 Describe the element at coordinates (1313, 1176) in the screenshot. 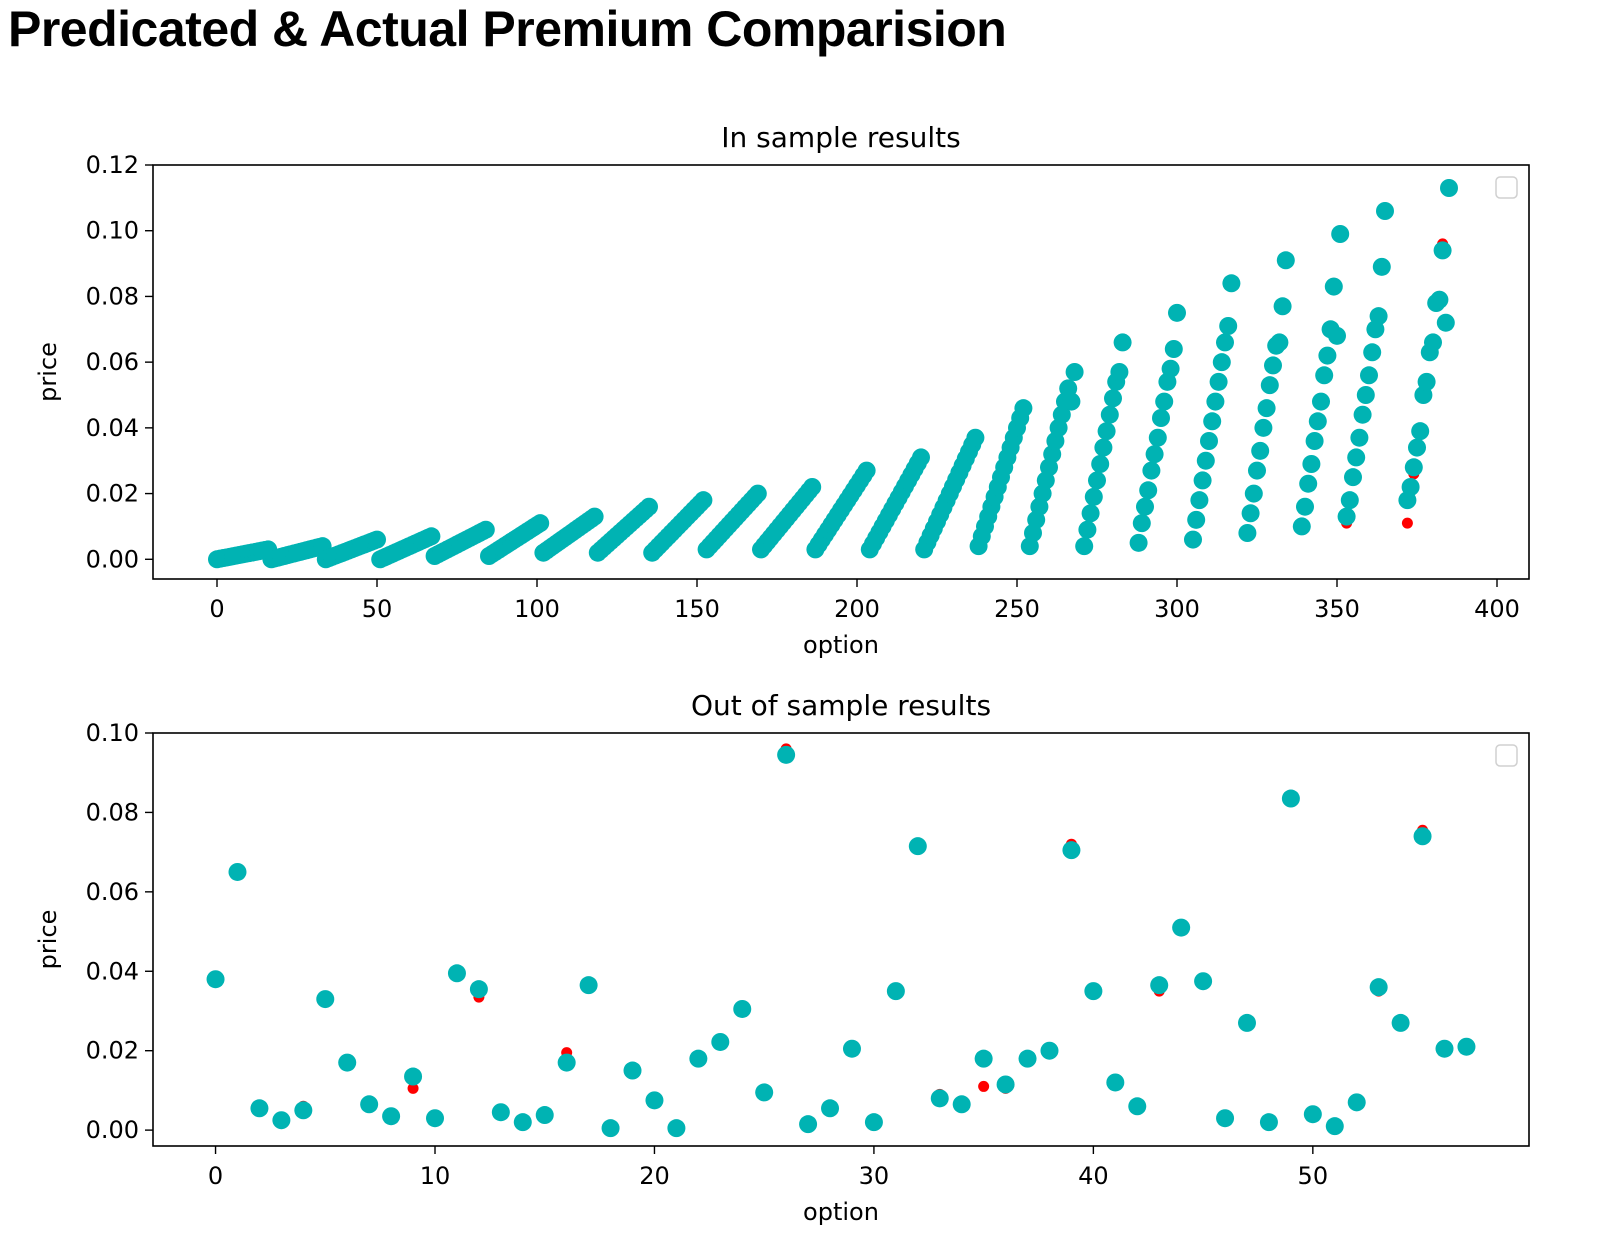

I see `x-tick-label: 50` at that location.